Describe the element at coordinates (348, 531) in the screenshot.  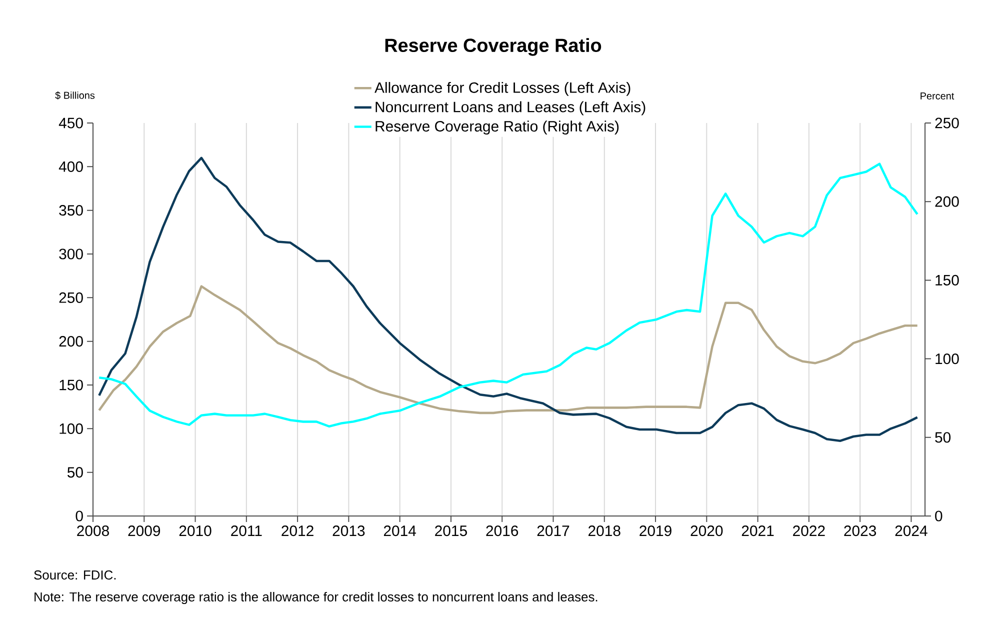
I see `x-tick-label: 2013` at that location.